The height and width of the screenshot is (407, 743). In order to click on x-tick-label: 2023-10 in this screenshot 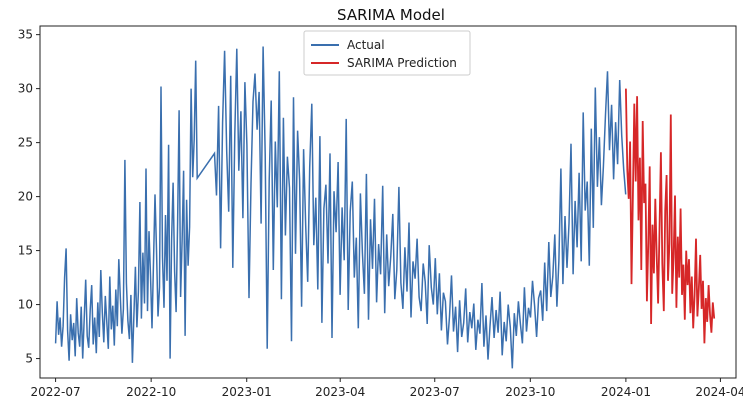, I will do `click(530, 392)`.